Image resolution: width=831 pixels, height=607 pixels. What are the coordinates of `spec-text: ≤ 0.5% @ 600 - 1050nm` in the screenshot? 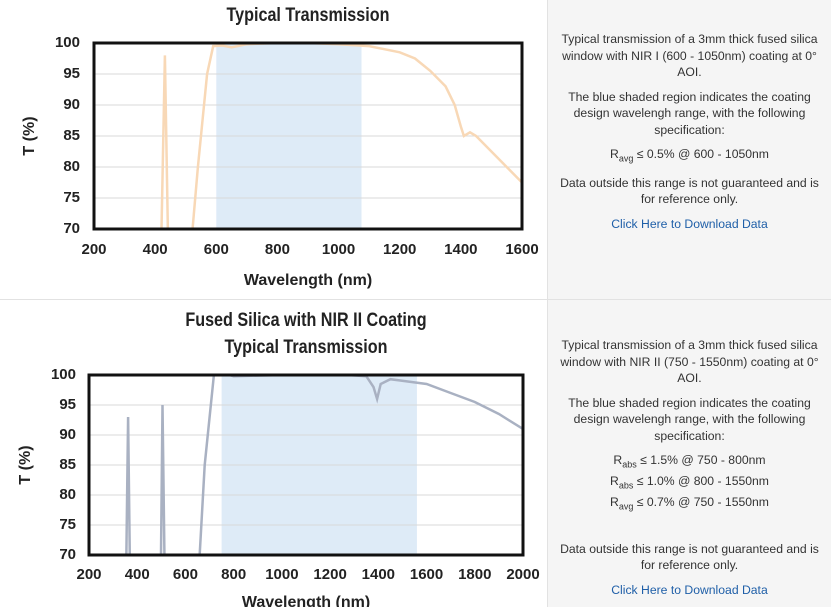 It's located at (702, 154).